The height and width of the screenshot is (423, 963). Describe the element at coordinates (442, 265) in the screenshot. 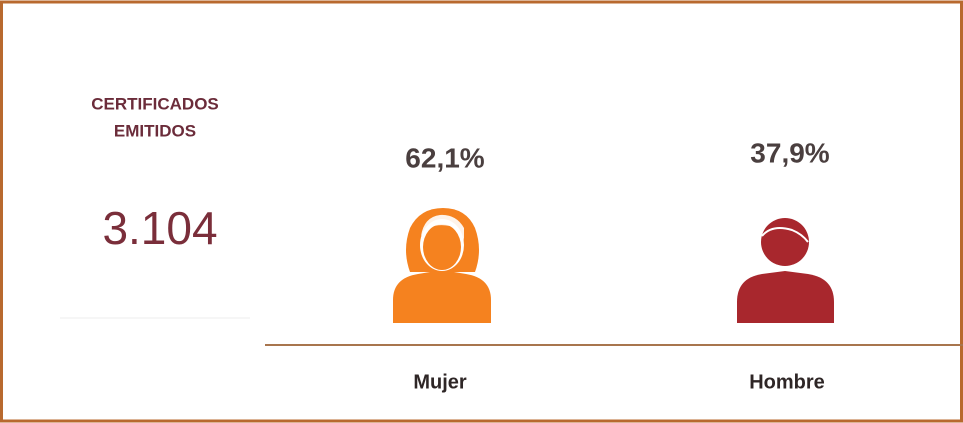

I see `female-icon` at that location.